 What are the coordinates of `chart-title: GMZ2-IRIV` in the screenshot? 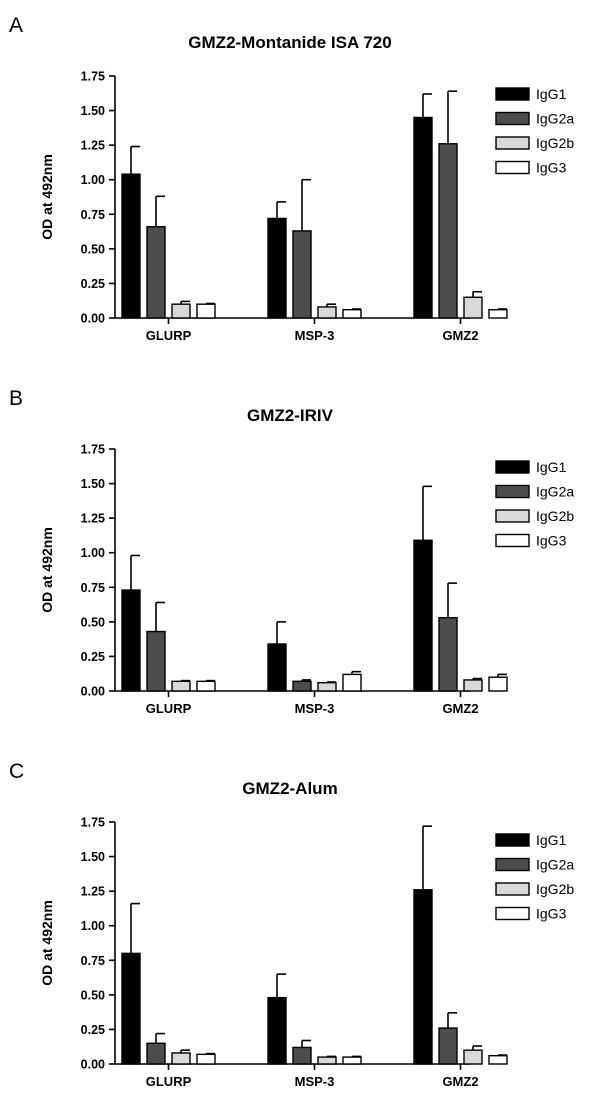 It's located at (290, 415).